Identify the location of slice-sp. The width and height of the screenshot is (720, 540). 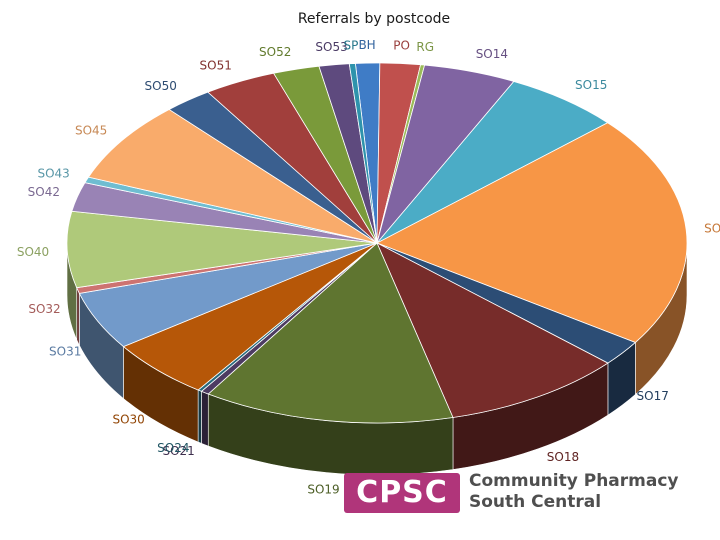
(363, 153).